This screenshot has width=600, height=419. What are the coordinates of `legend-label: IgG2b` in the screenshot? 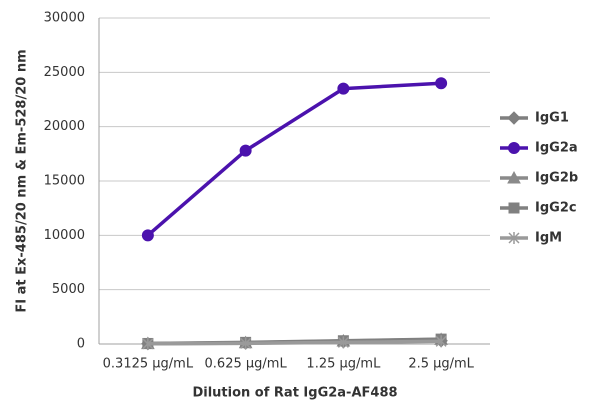 It's located at (556, 178).